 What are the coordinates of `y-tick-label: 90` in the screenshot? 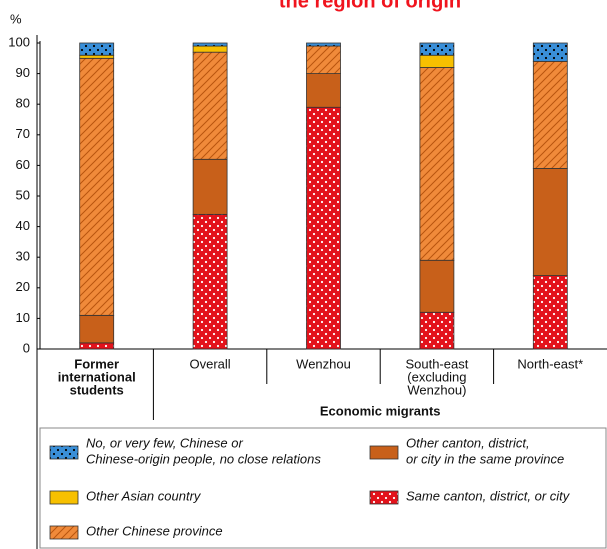 It's located at (23, 72).